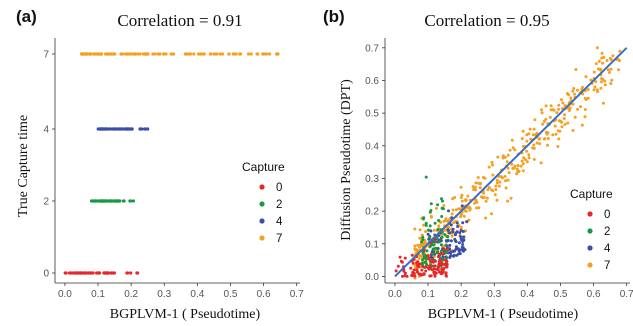 The width and height of the screenshot is (633, 326). What do you see at coordinates (494, 294) in the screenshot?
I see `panel-b-x-tick-label: 0.3` at bounding box center [494, 294].